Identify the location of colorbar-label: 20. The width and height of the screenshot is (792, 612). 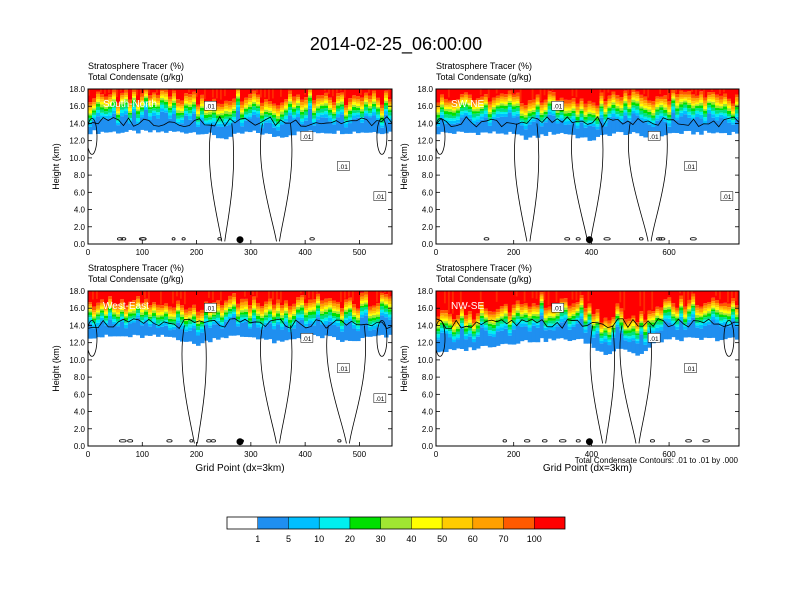
(350, 539).